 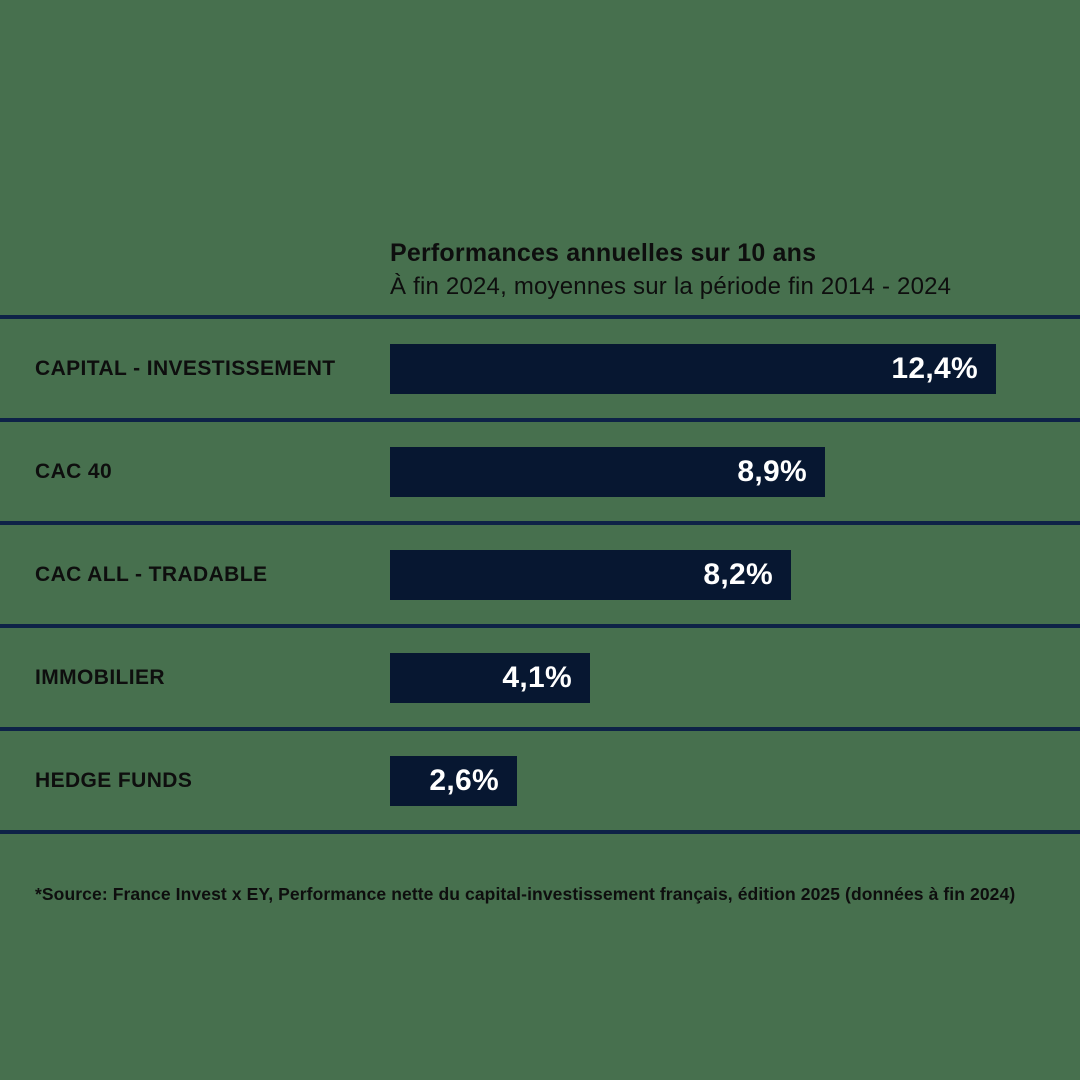 I want to click on chart-row: CAC 40 8,9%, so click(x=540, y=469).